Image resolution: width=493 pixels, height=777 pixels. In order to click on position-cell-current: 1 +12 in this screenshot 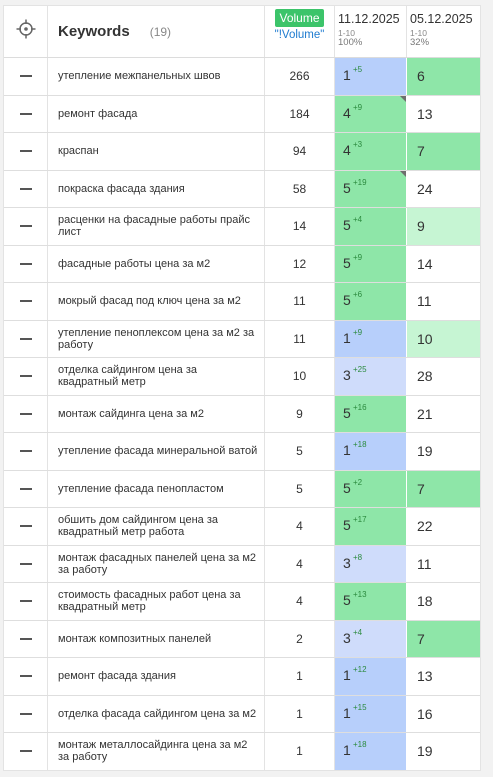, I will do `click(371, 676)`.